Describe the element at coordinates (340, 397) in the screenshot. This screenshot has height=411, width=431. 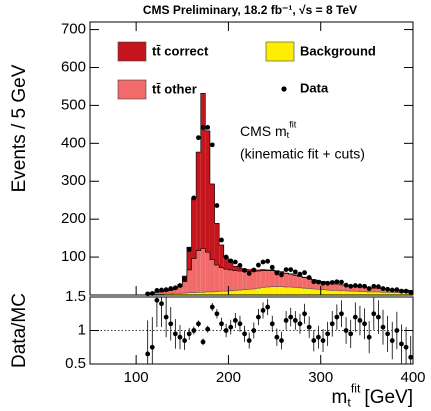
I see `label-text: m` at that location.